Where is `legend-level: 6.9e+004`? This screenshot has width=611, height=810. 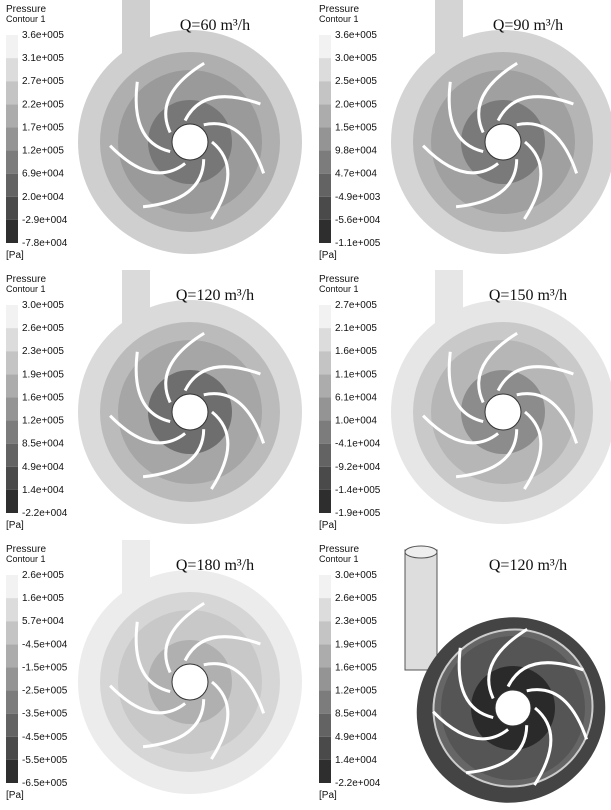
legend-level: 6.9e+004 is located at coordinates (43, 174).